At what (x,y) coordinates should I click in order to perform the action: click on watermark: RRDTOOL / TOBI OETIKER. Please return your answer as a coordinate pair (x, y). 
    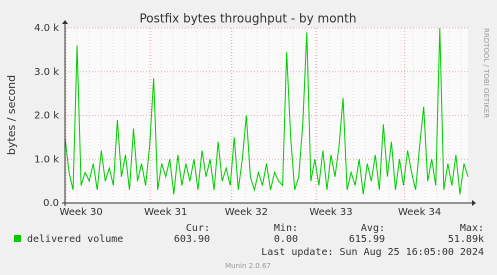
    Looking at the image, I should click on (486, 73).